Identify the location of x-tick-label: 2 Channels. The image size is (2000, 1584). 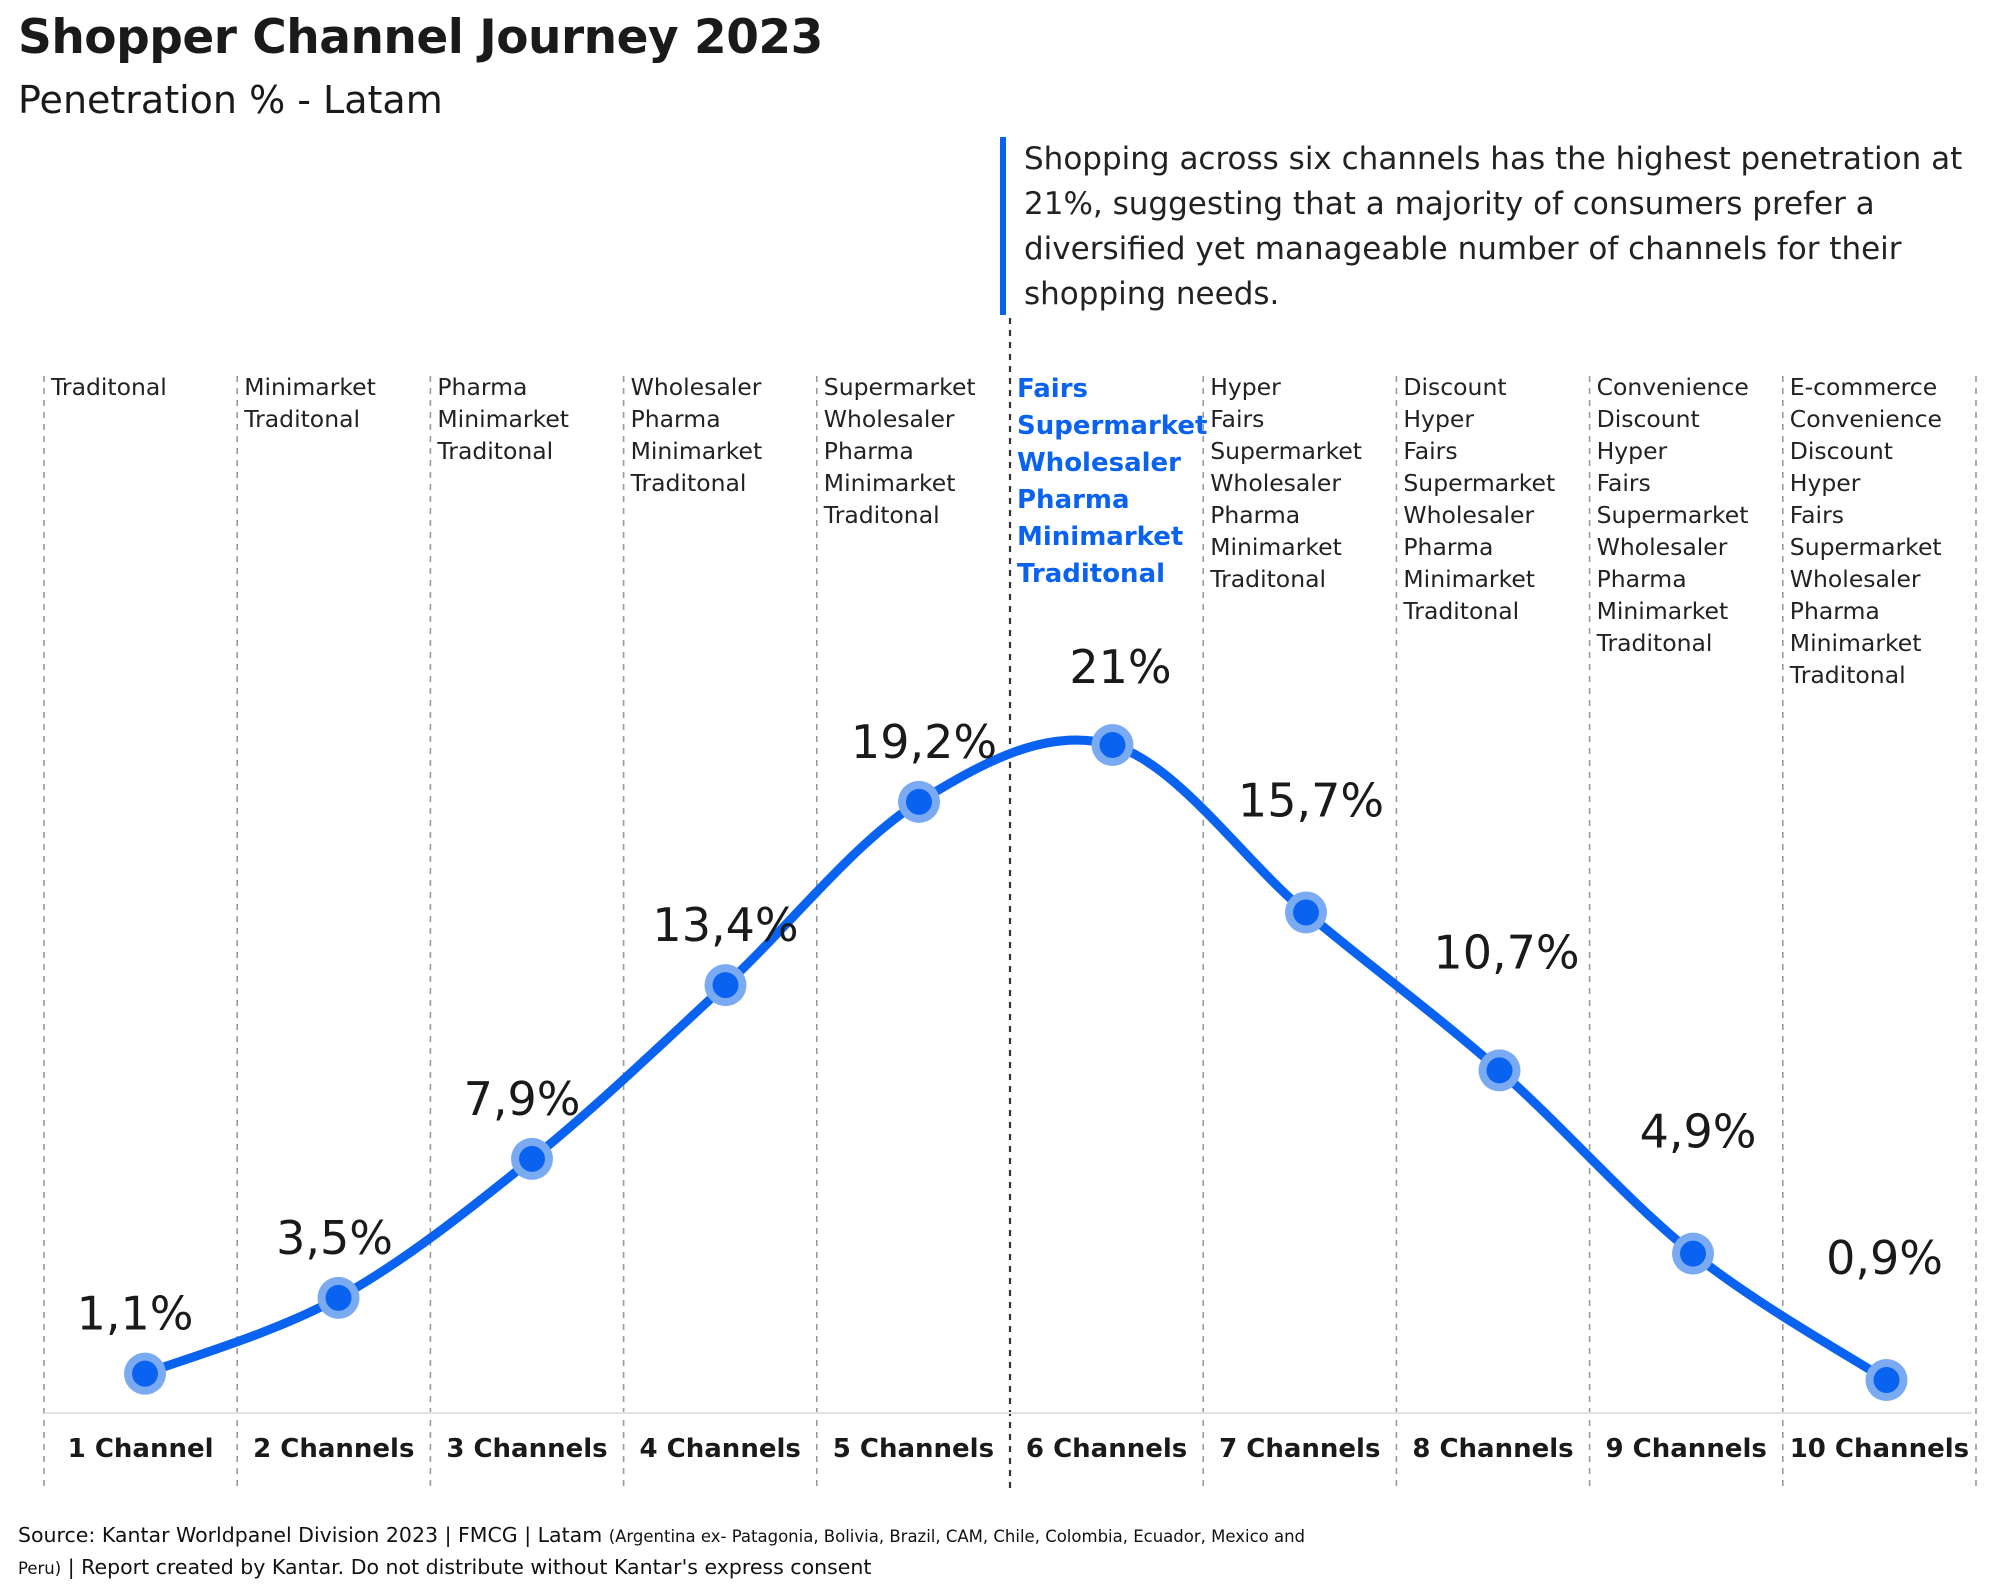
(333, 1449).